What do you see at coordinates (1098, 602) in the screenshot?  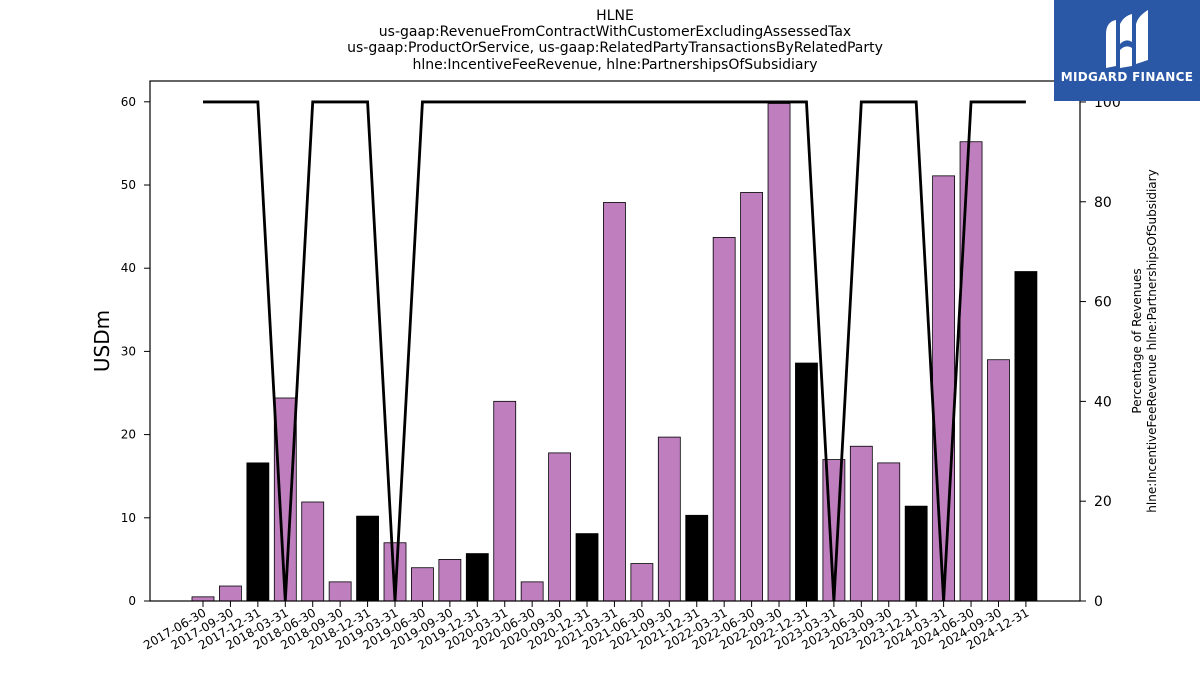 I see `y-right-tick-label: 0` at bounding box center [1098, 602].